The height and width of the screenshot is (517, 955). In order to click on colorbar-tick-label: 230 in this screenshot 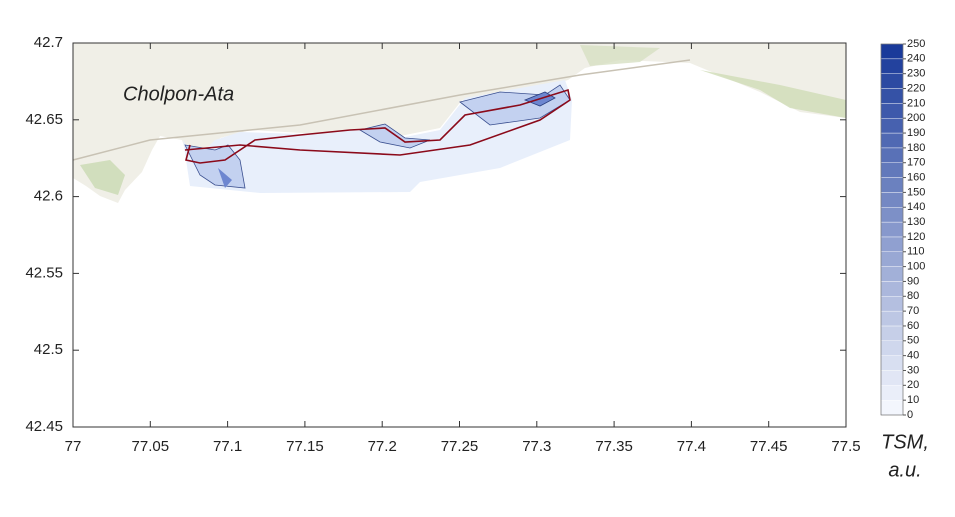, I will do `click(916, 74)`.